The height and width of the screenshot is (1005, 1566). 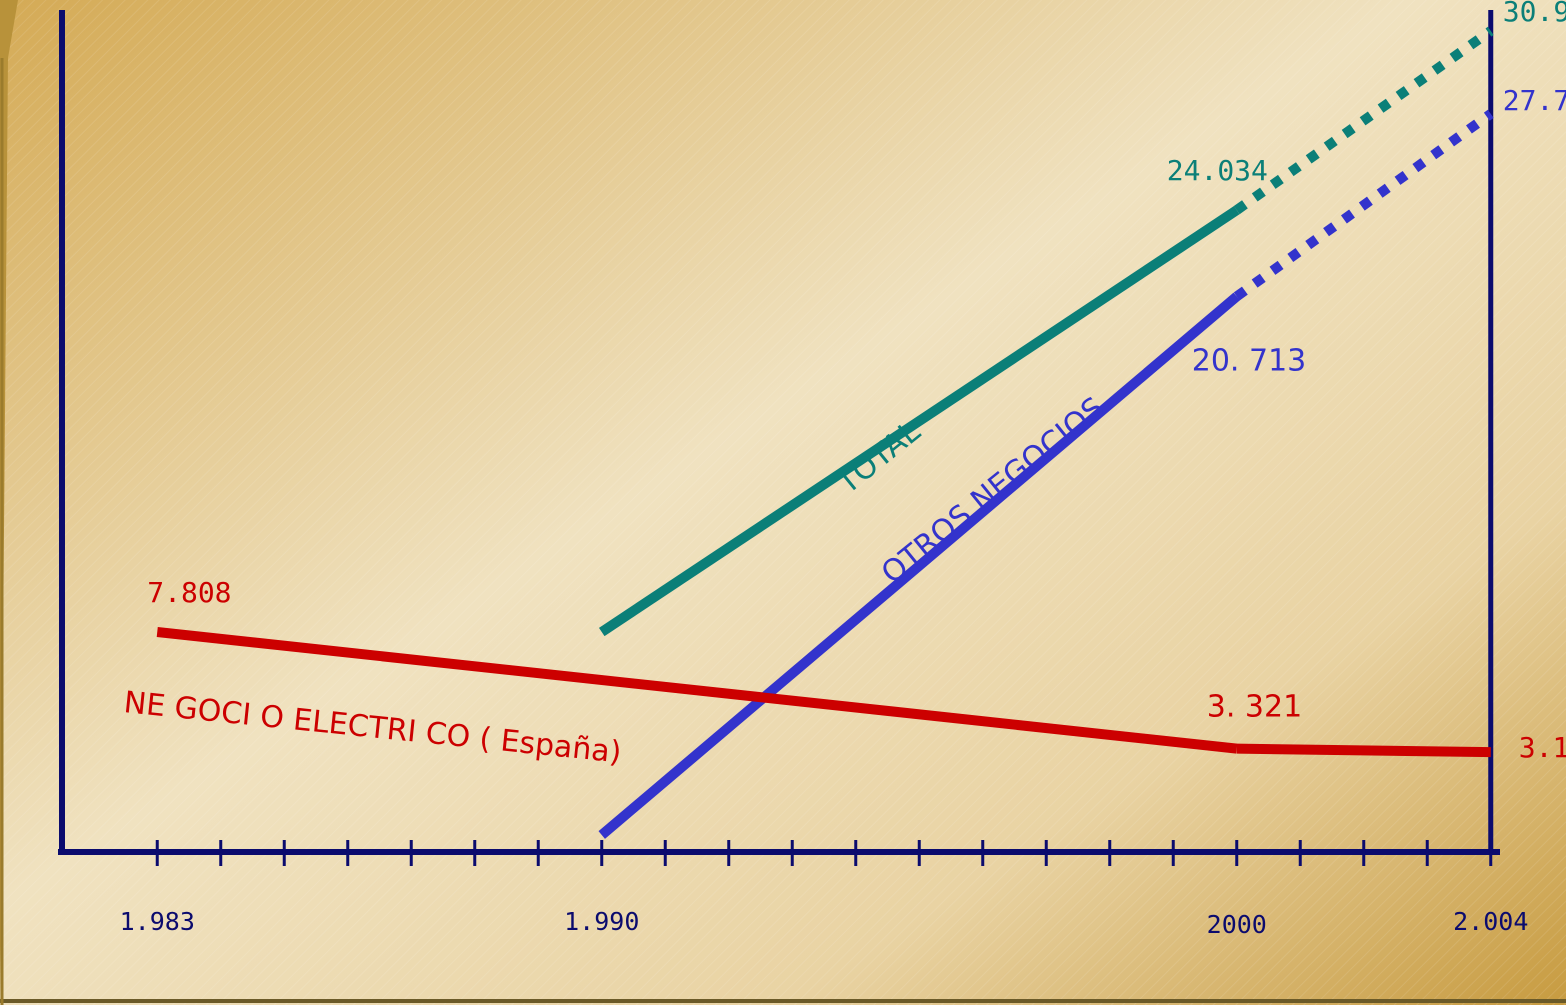 What do you see at coordinates (601, 921) in the screenshot?
I see `x-tick-label: 1.990` at bounding box center [601, 921].